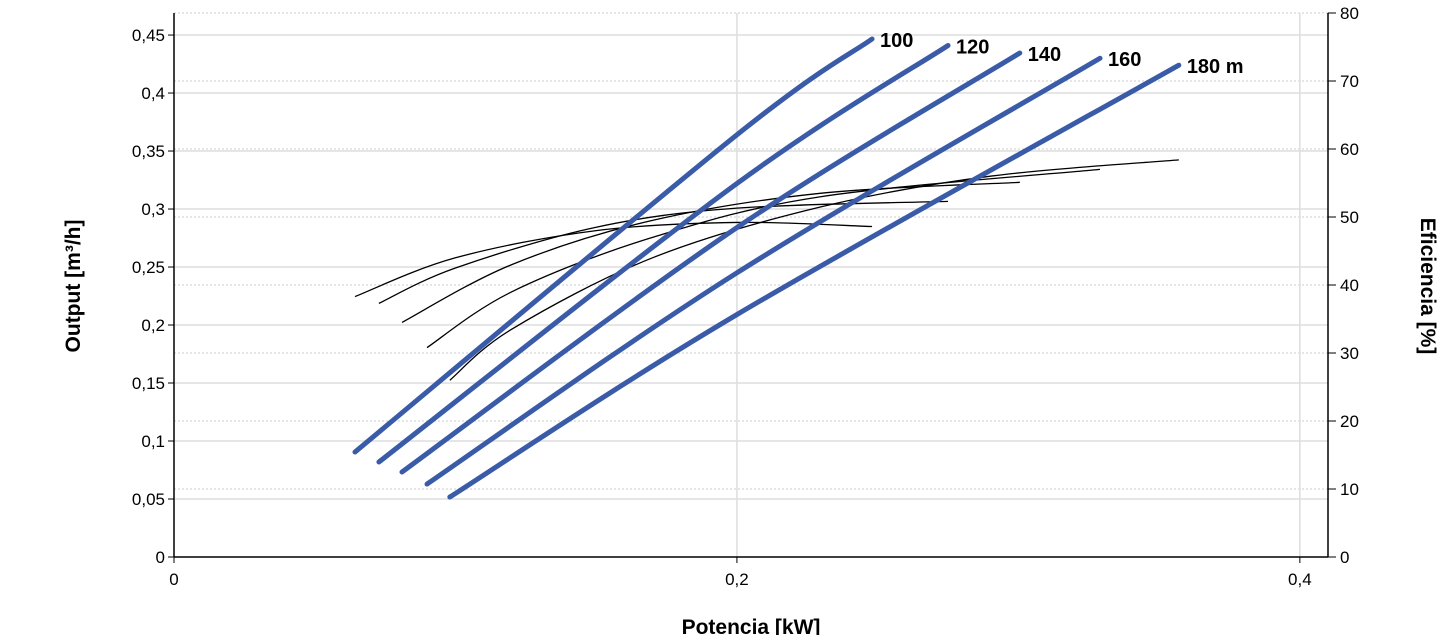 Image resolution: width=1445 pixels, height=640 pixels. What do you see at coordinates (173, 579) in the screenshot?
I see `x-tick-label: 0` at bounding box center [173, 579].